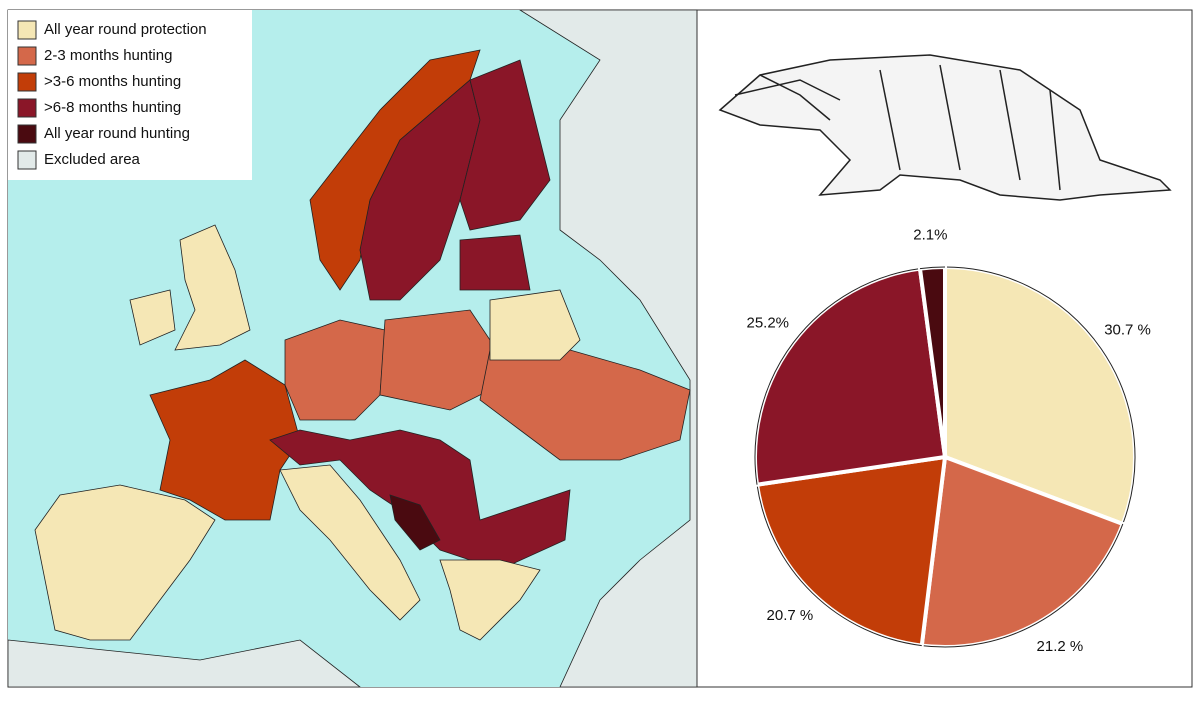 This screenshot has width=1200, height=702. Describe the element at coordinates (945, 127) in the screenshot. I see `badger-illustration` at that location.